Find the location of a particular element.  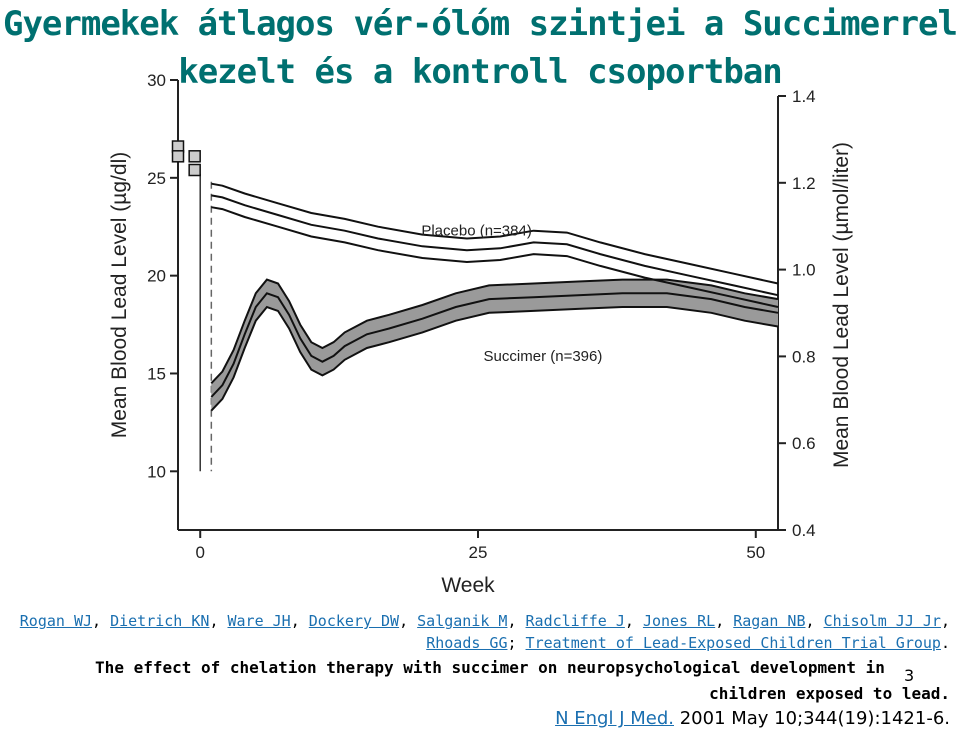

author-link: Dietrich KN is located at coordinates (160, 621).